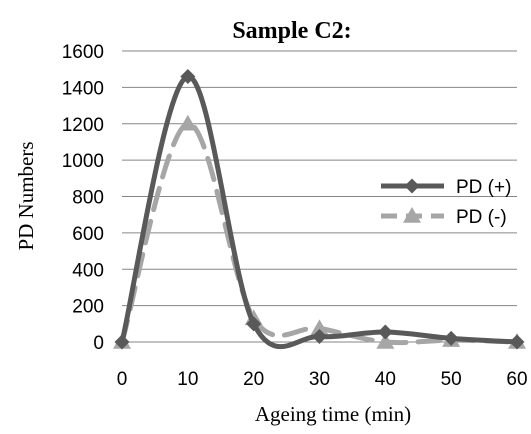  I want to click on y-tick-label: 0, so click(98, 343).